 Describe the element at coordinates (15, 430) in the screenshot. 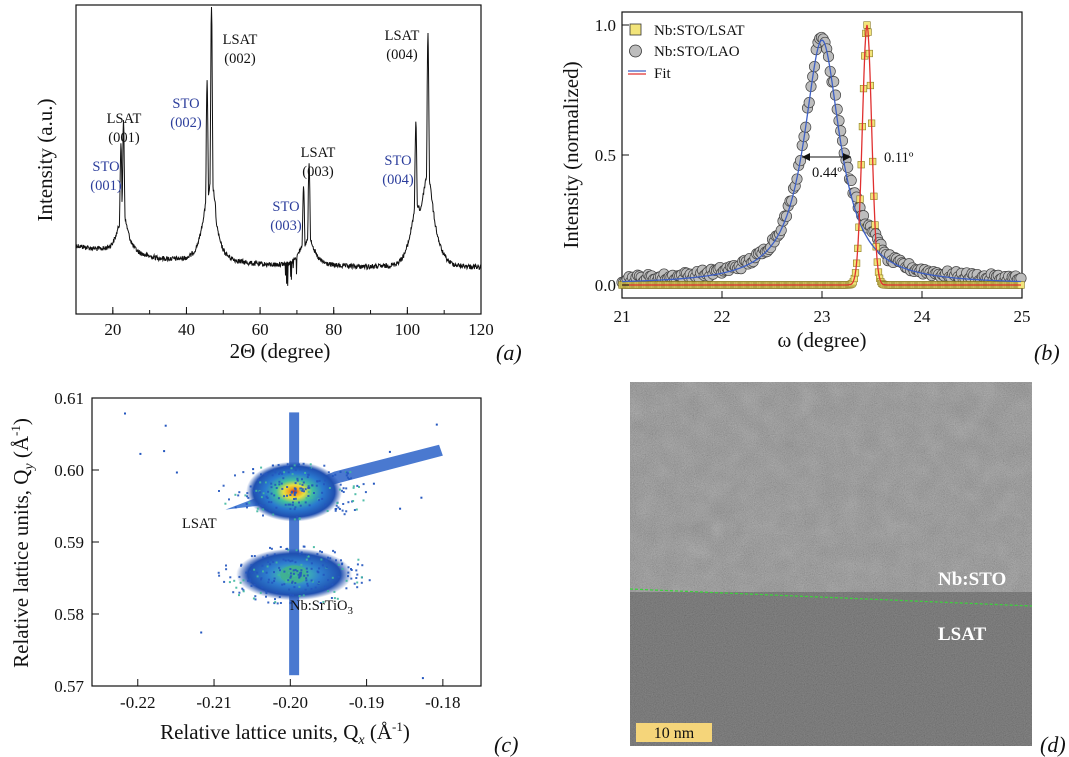

I see `panel-c-y-label-sup: -1` at that location.